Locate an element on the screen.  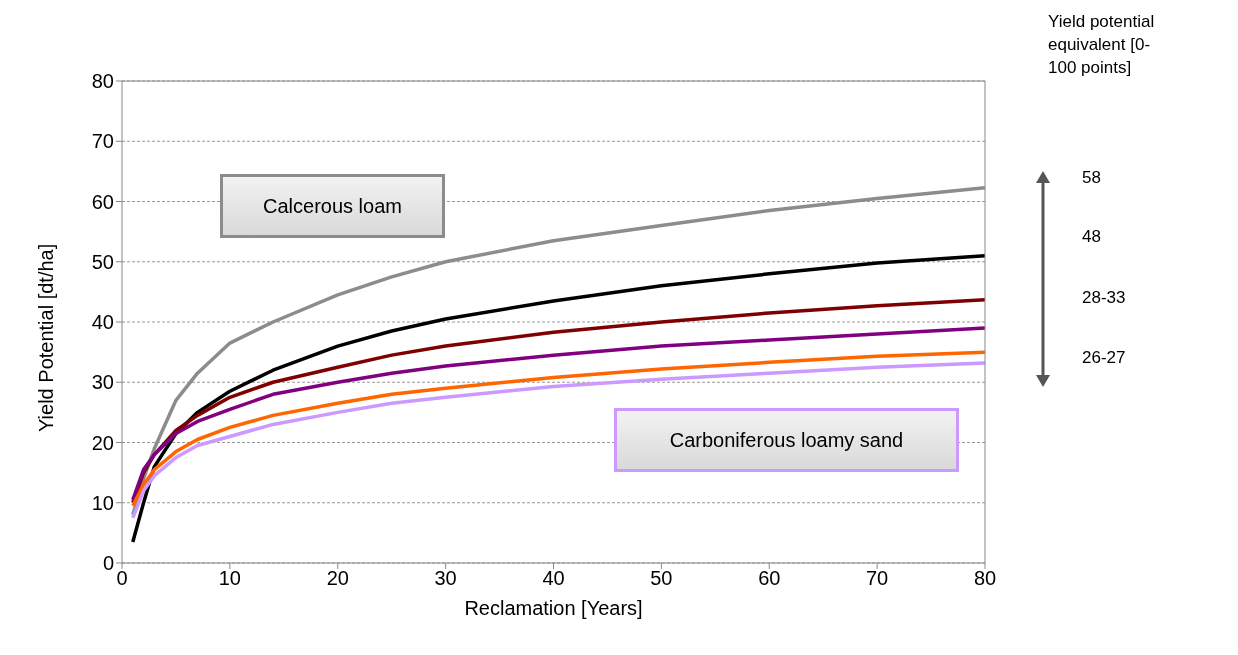
y-tick-label: 40 is located at coordinates (102, 322).